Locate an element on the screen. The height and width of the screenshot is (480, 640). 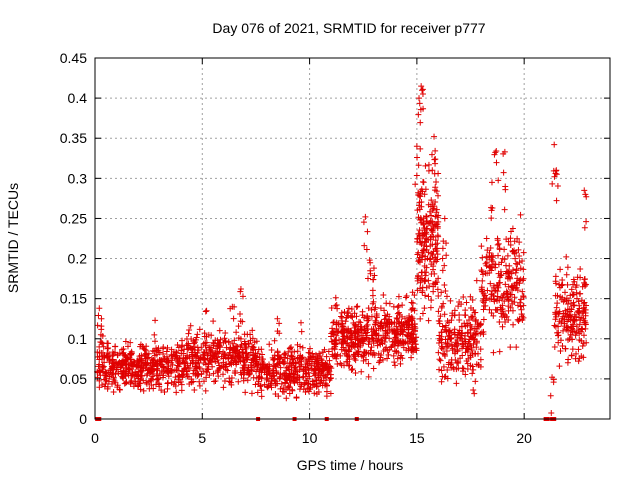
x-axis-label: GPS time / hours is located at coordinates (350, 465).